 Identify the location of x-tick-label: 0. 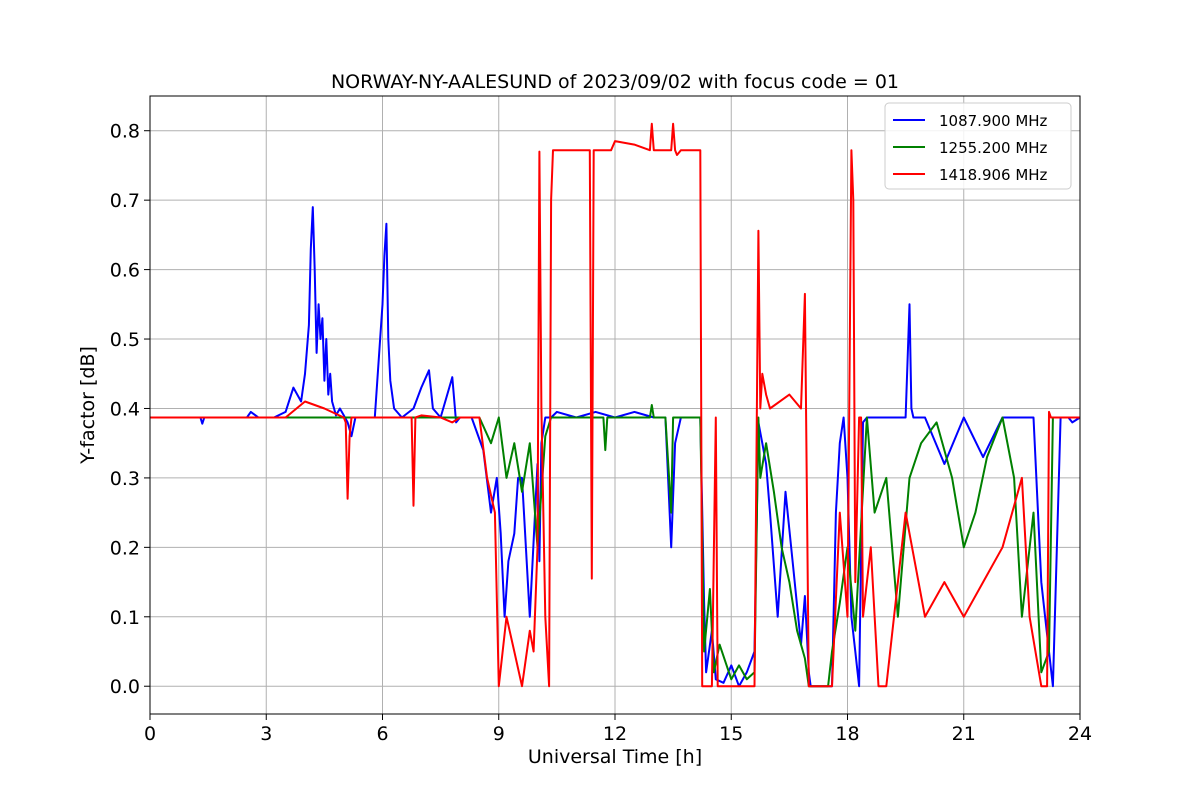
(150, 734).